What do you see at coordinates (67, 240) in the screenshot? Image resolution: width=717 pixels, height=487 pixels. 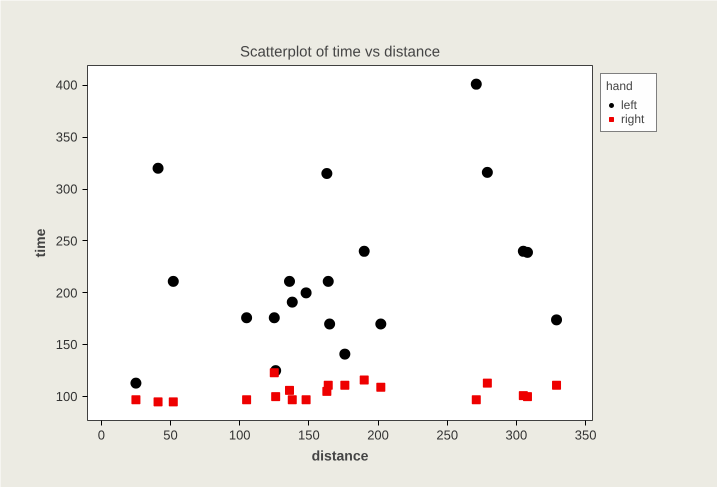 I see `y-tick-label: 250` at bounding box center [67, 240].